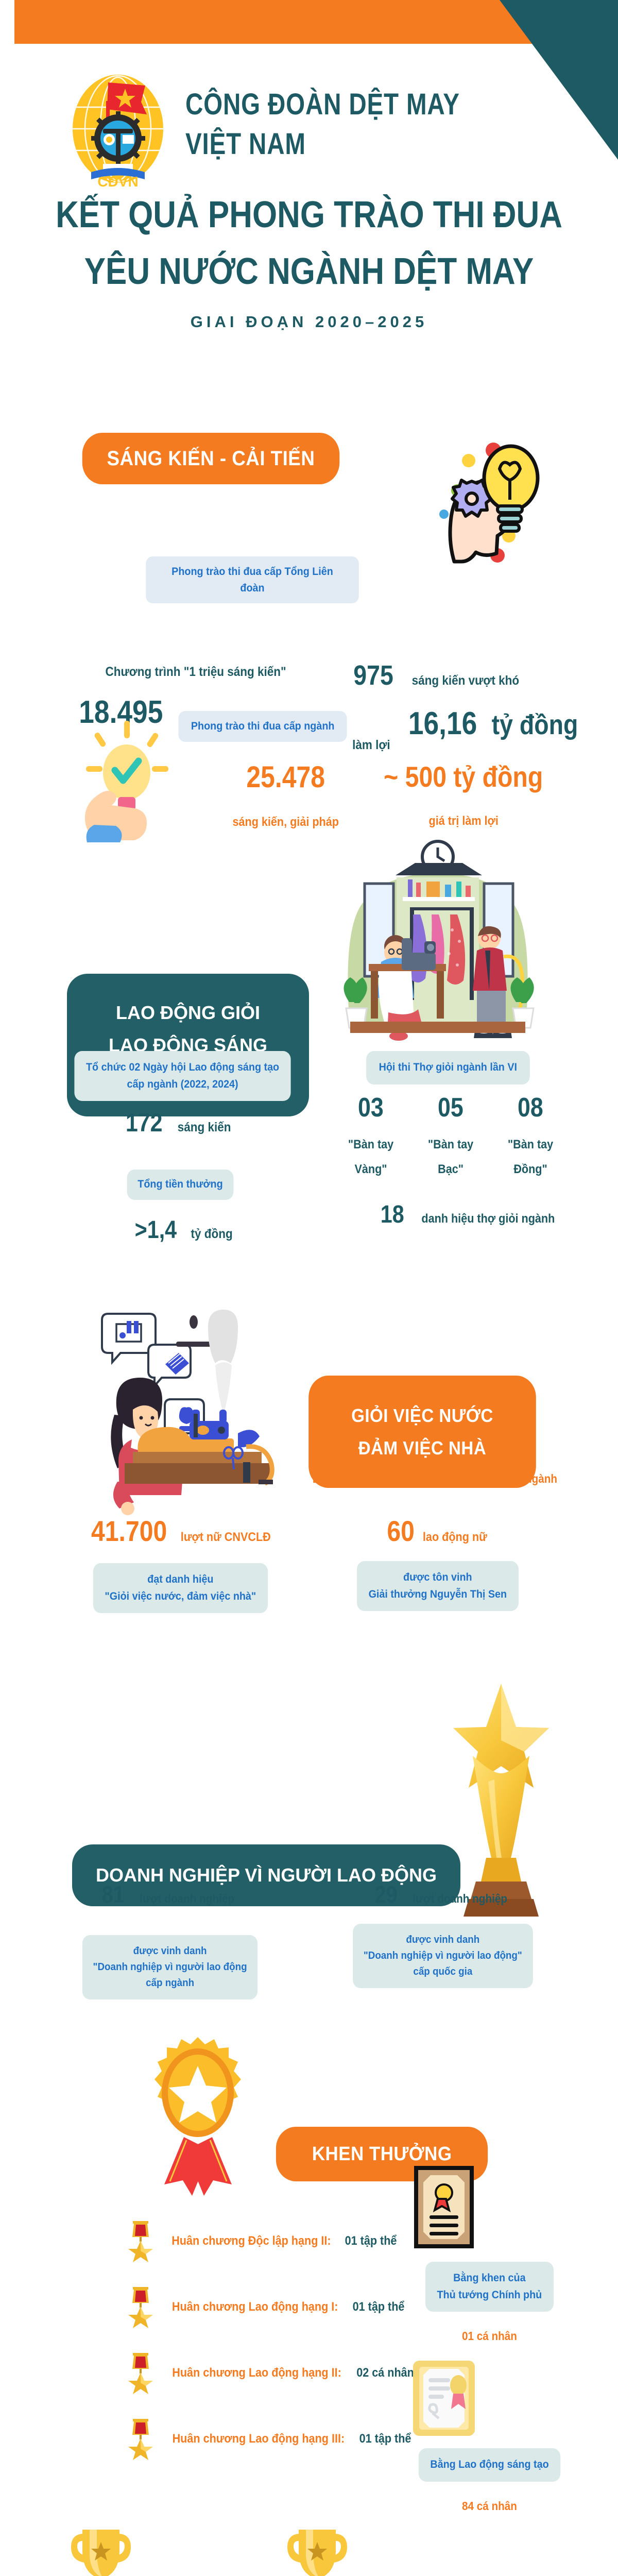 The width and height of the screenshot is (618, 2576). I want to click on medal-label-line-2: Vàng", so click(370, 1169).